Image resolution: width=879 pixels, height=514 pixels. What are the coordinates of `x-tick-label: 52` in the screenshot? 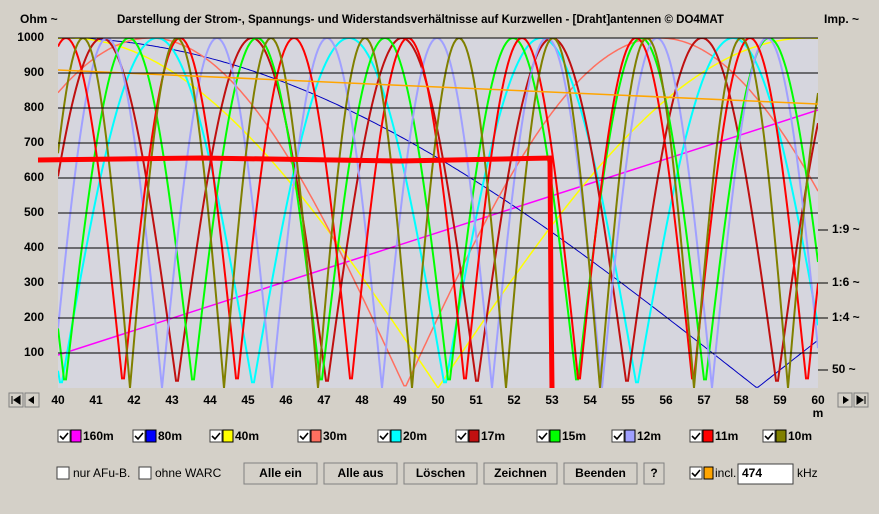 It's located at (514, 400).